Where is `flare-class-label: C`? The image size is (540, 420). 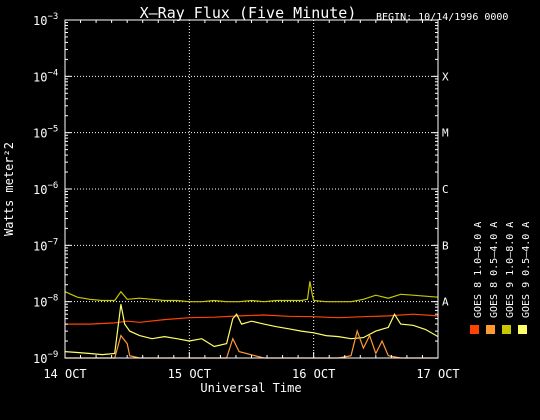
flare-class-label: C is located at coordinates (445, 189).